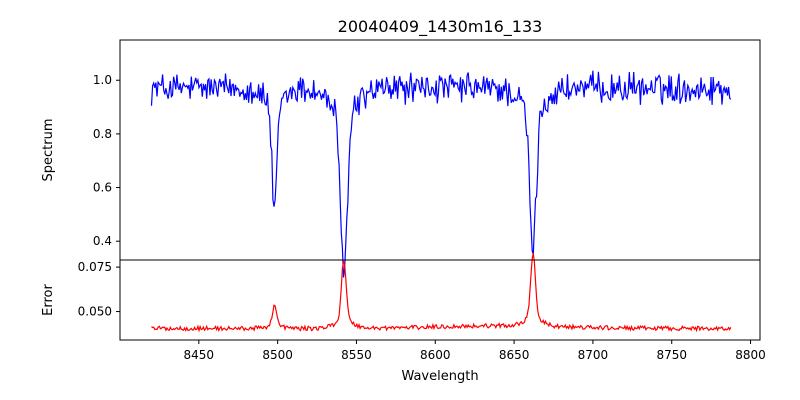  Describe the element at coordinates (440, 27) in the screenshot. I see `chart-title: 20040409_1430m16_133` at that location.